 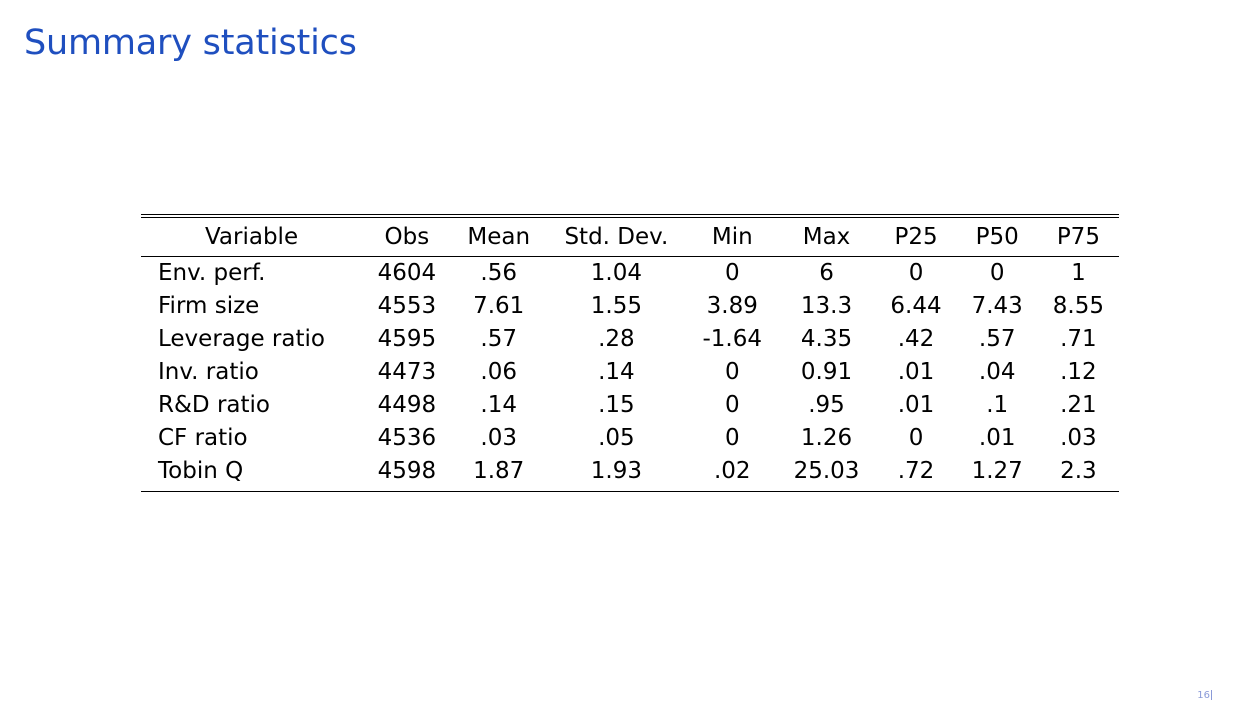 I want to click on cell-obs: 4473, so click(x=407, y=372).